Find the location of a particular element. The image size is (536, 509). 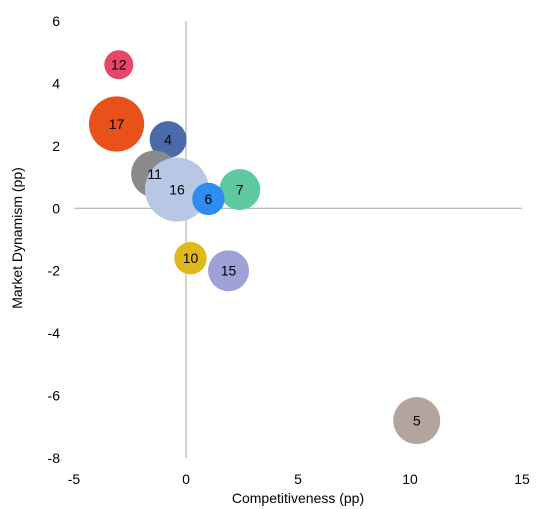

bubble-label-4: 4 is located at coordinates (168, 140).